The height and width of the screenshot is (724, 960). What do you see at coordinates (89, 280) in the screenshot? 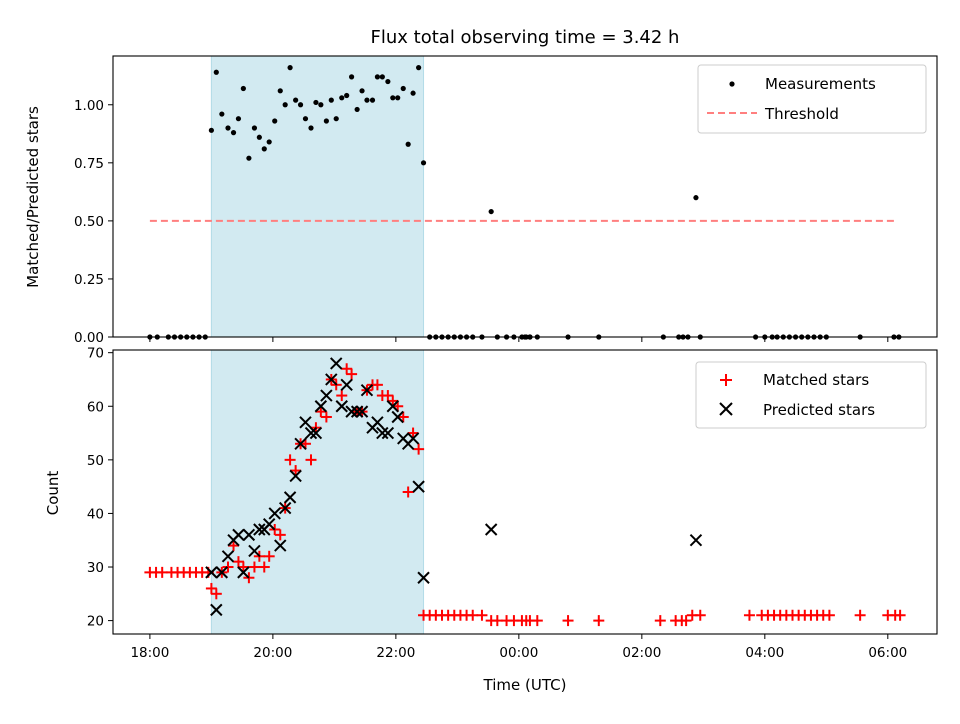
I see `y-tick-label: 0.25` at bounding box center [89, 280].